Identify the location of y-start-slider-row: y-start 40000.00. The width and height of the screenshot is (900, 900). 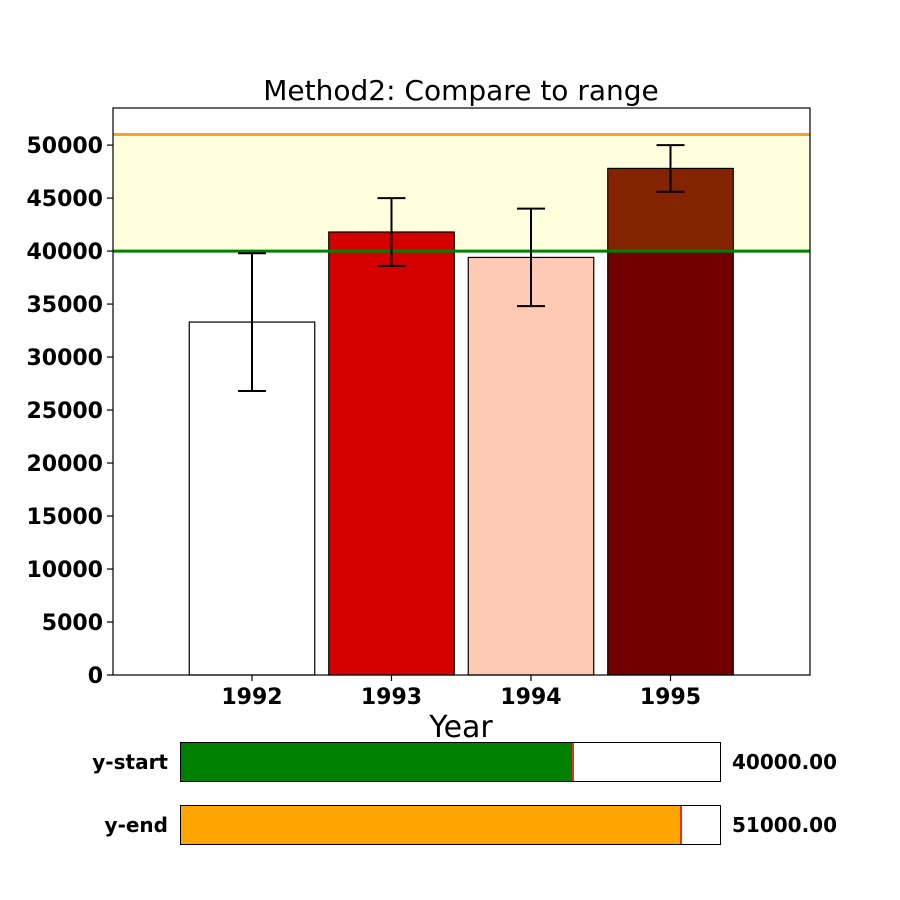
(450, 762).